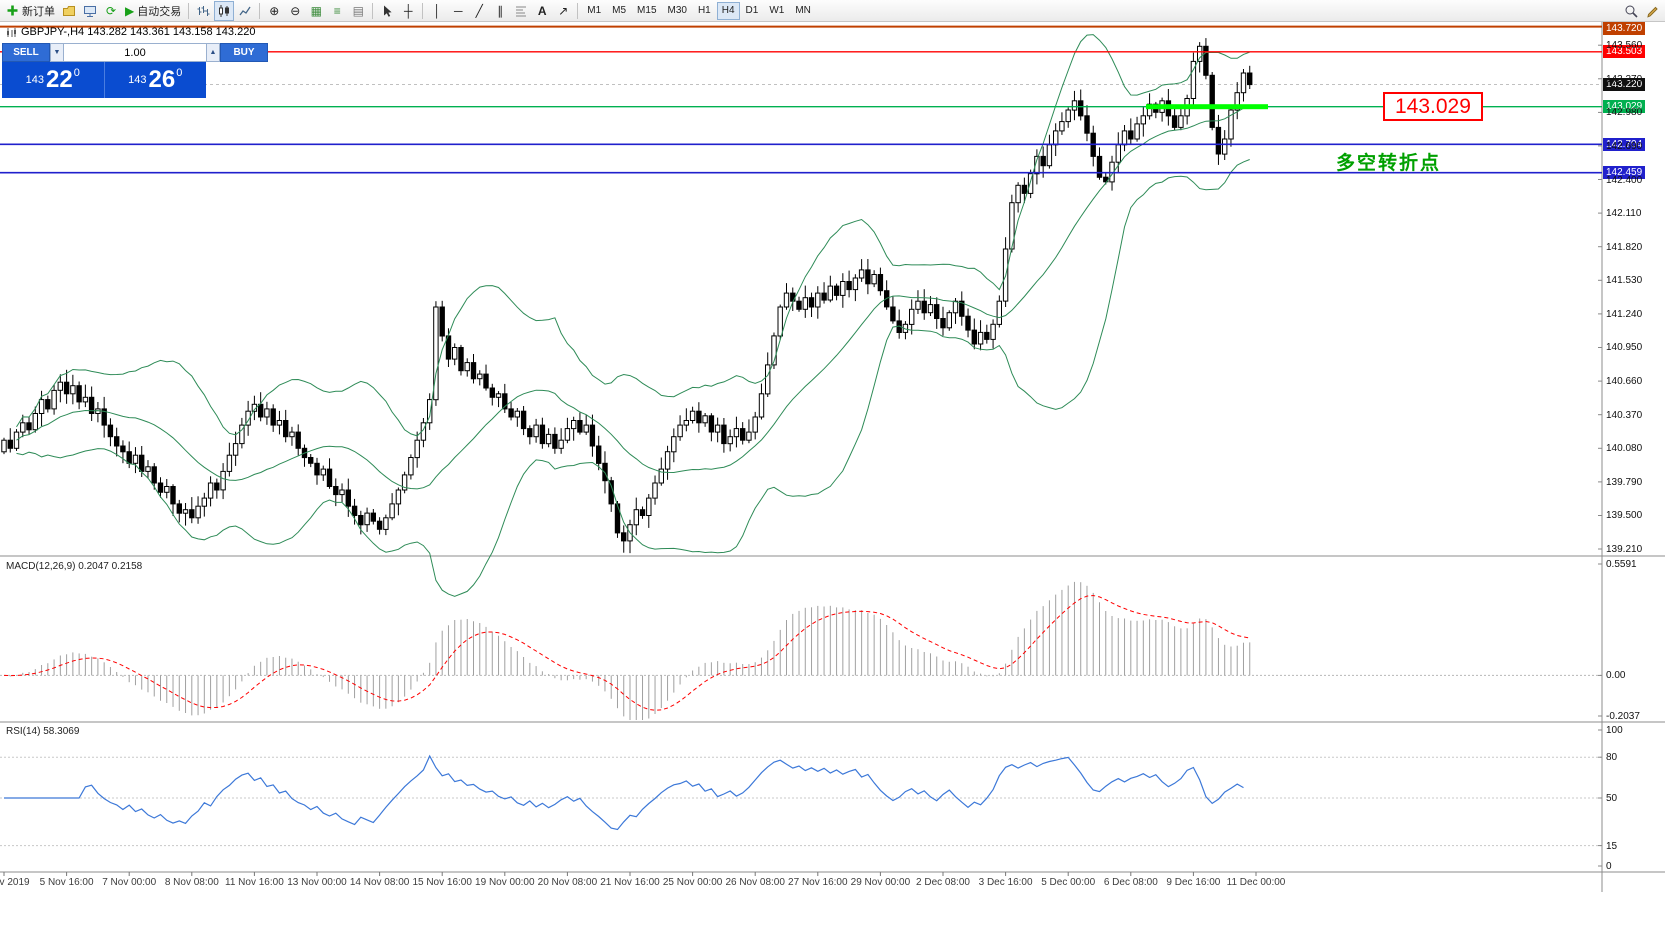  I want to click on bid-big: 22, so click(59, 79).